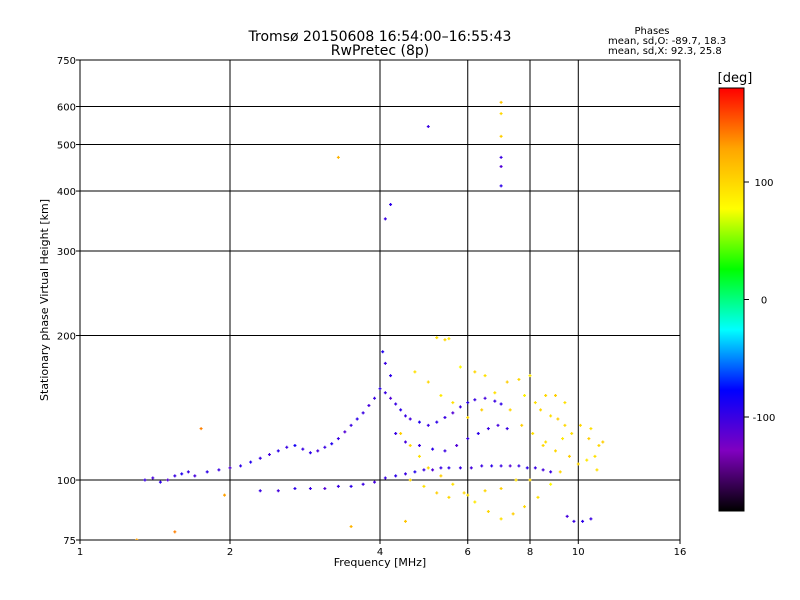 The height and width of the screenshot is (600, 800). I want to click on x-tick-label: 8, so click(530, 552).